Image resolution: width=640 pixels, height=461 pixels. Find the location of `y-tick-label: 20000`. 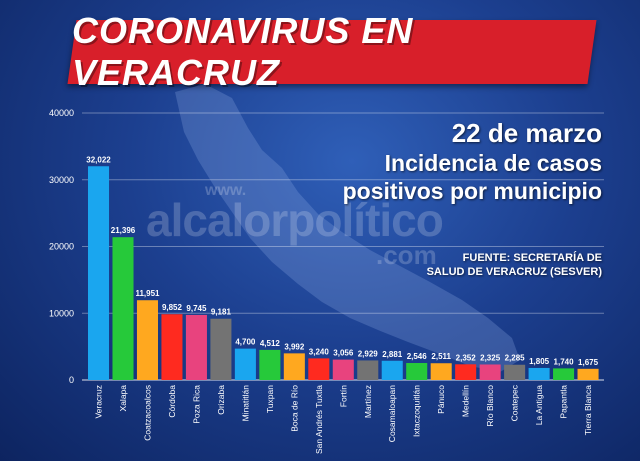

y-tick-label: 20000 is located at coordinates (61, 247).